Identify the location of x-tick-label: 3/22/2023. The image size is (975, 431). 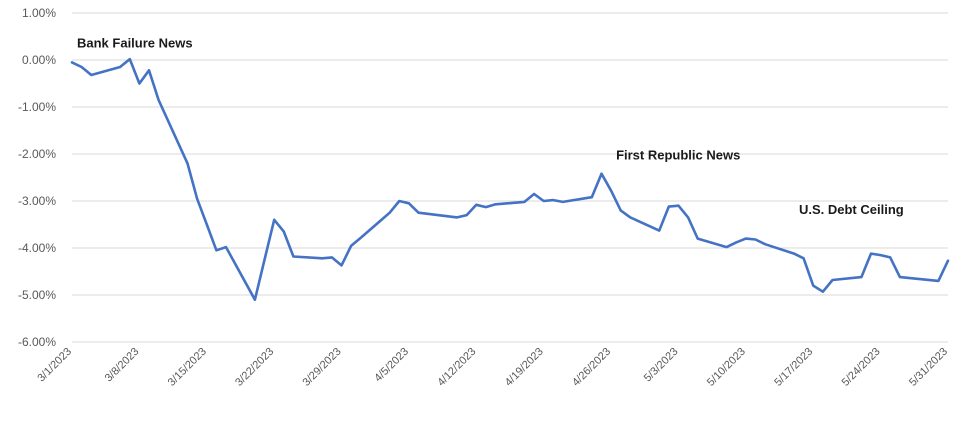
(254, 367).